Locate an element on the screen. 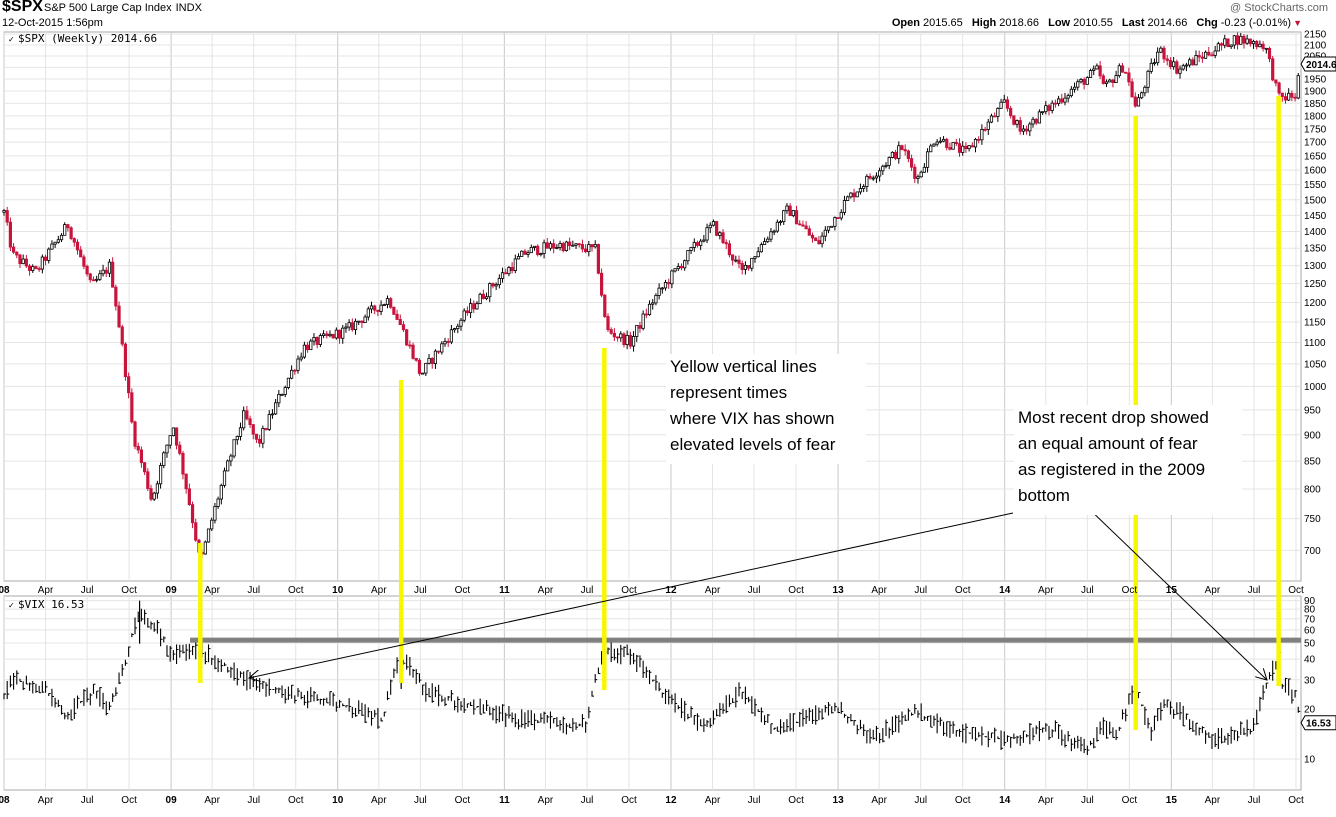 The height and width of the screenshot is (817, 1336). chart-date: 12-Oct-2015 1:56pm is located at coordinates (52, 23).